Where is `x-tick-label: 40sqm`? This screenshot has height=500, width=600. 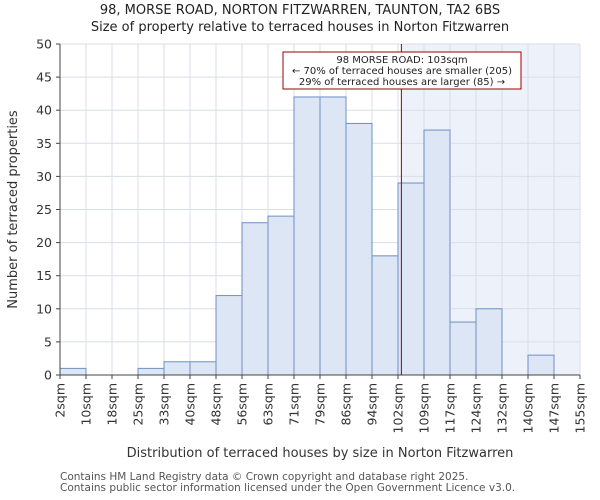 x-tick-label: 40sqm is located at coordinates (190, 404).